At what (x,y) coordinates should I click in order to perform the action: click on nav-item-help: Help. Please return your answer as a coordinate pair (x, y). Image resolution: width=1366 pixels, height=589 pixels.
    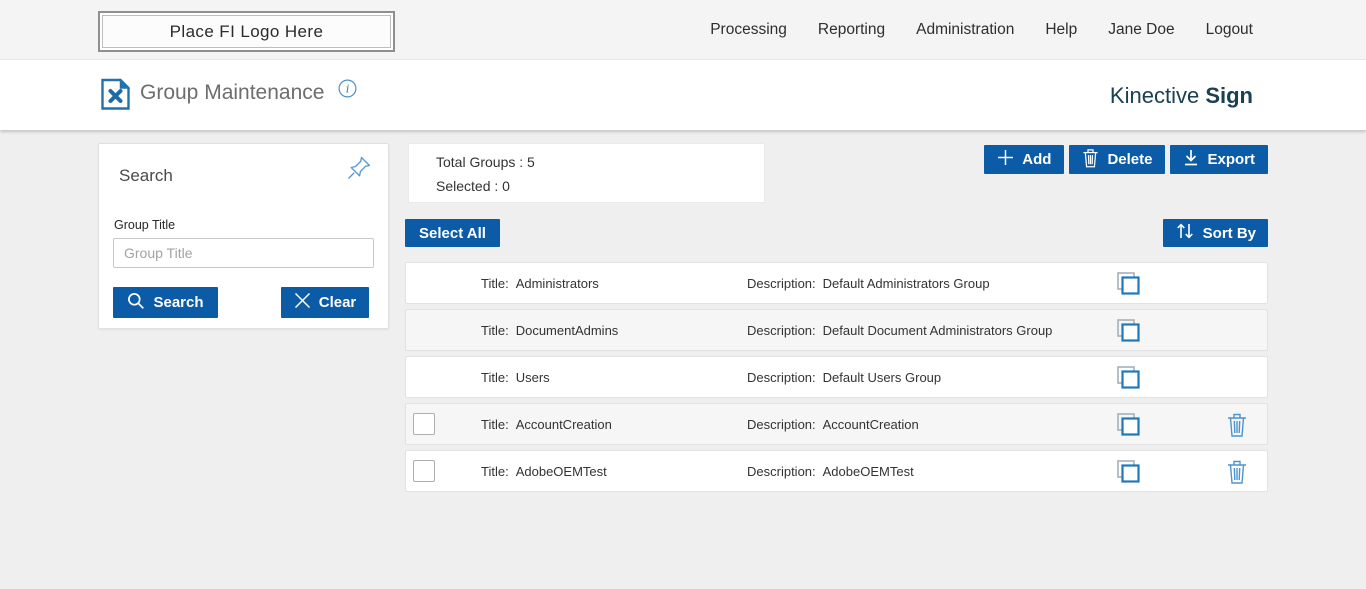
    Looking at the image, I should click on (1061, 29).